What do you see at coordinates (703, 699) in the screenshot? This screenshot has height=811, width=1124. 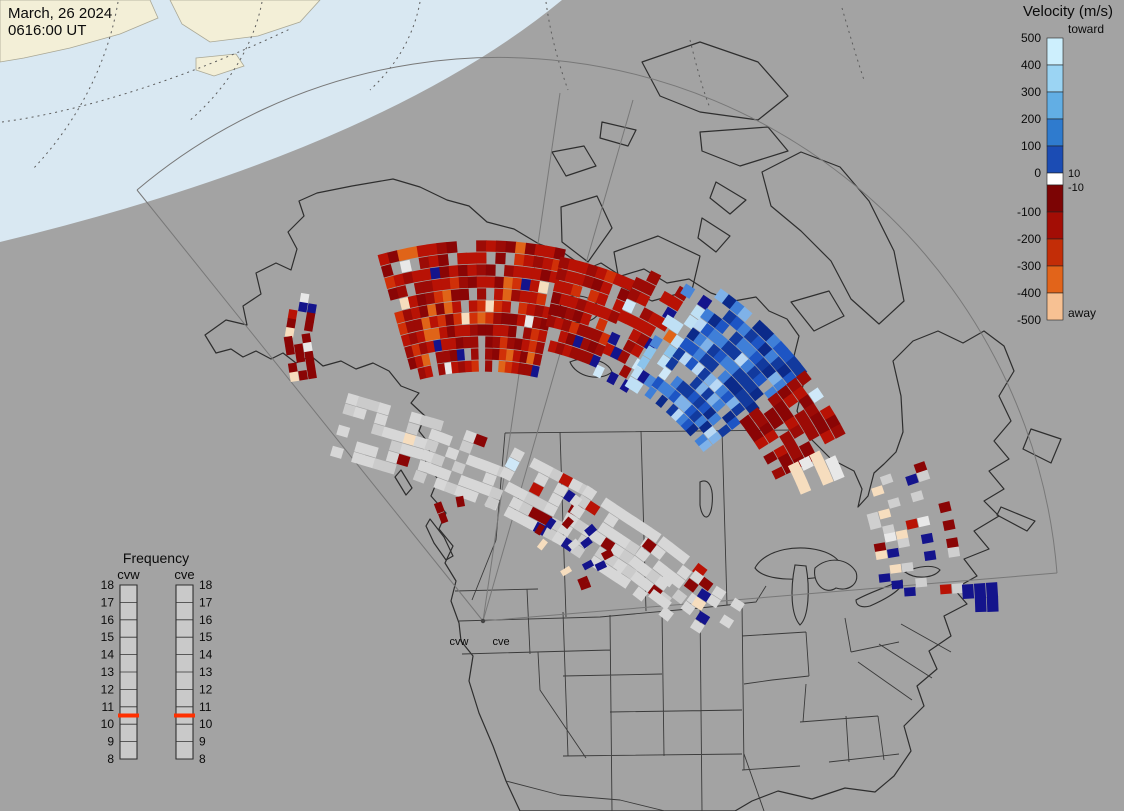 I see `us-state-borders` at bounding box center [703, 699].